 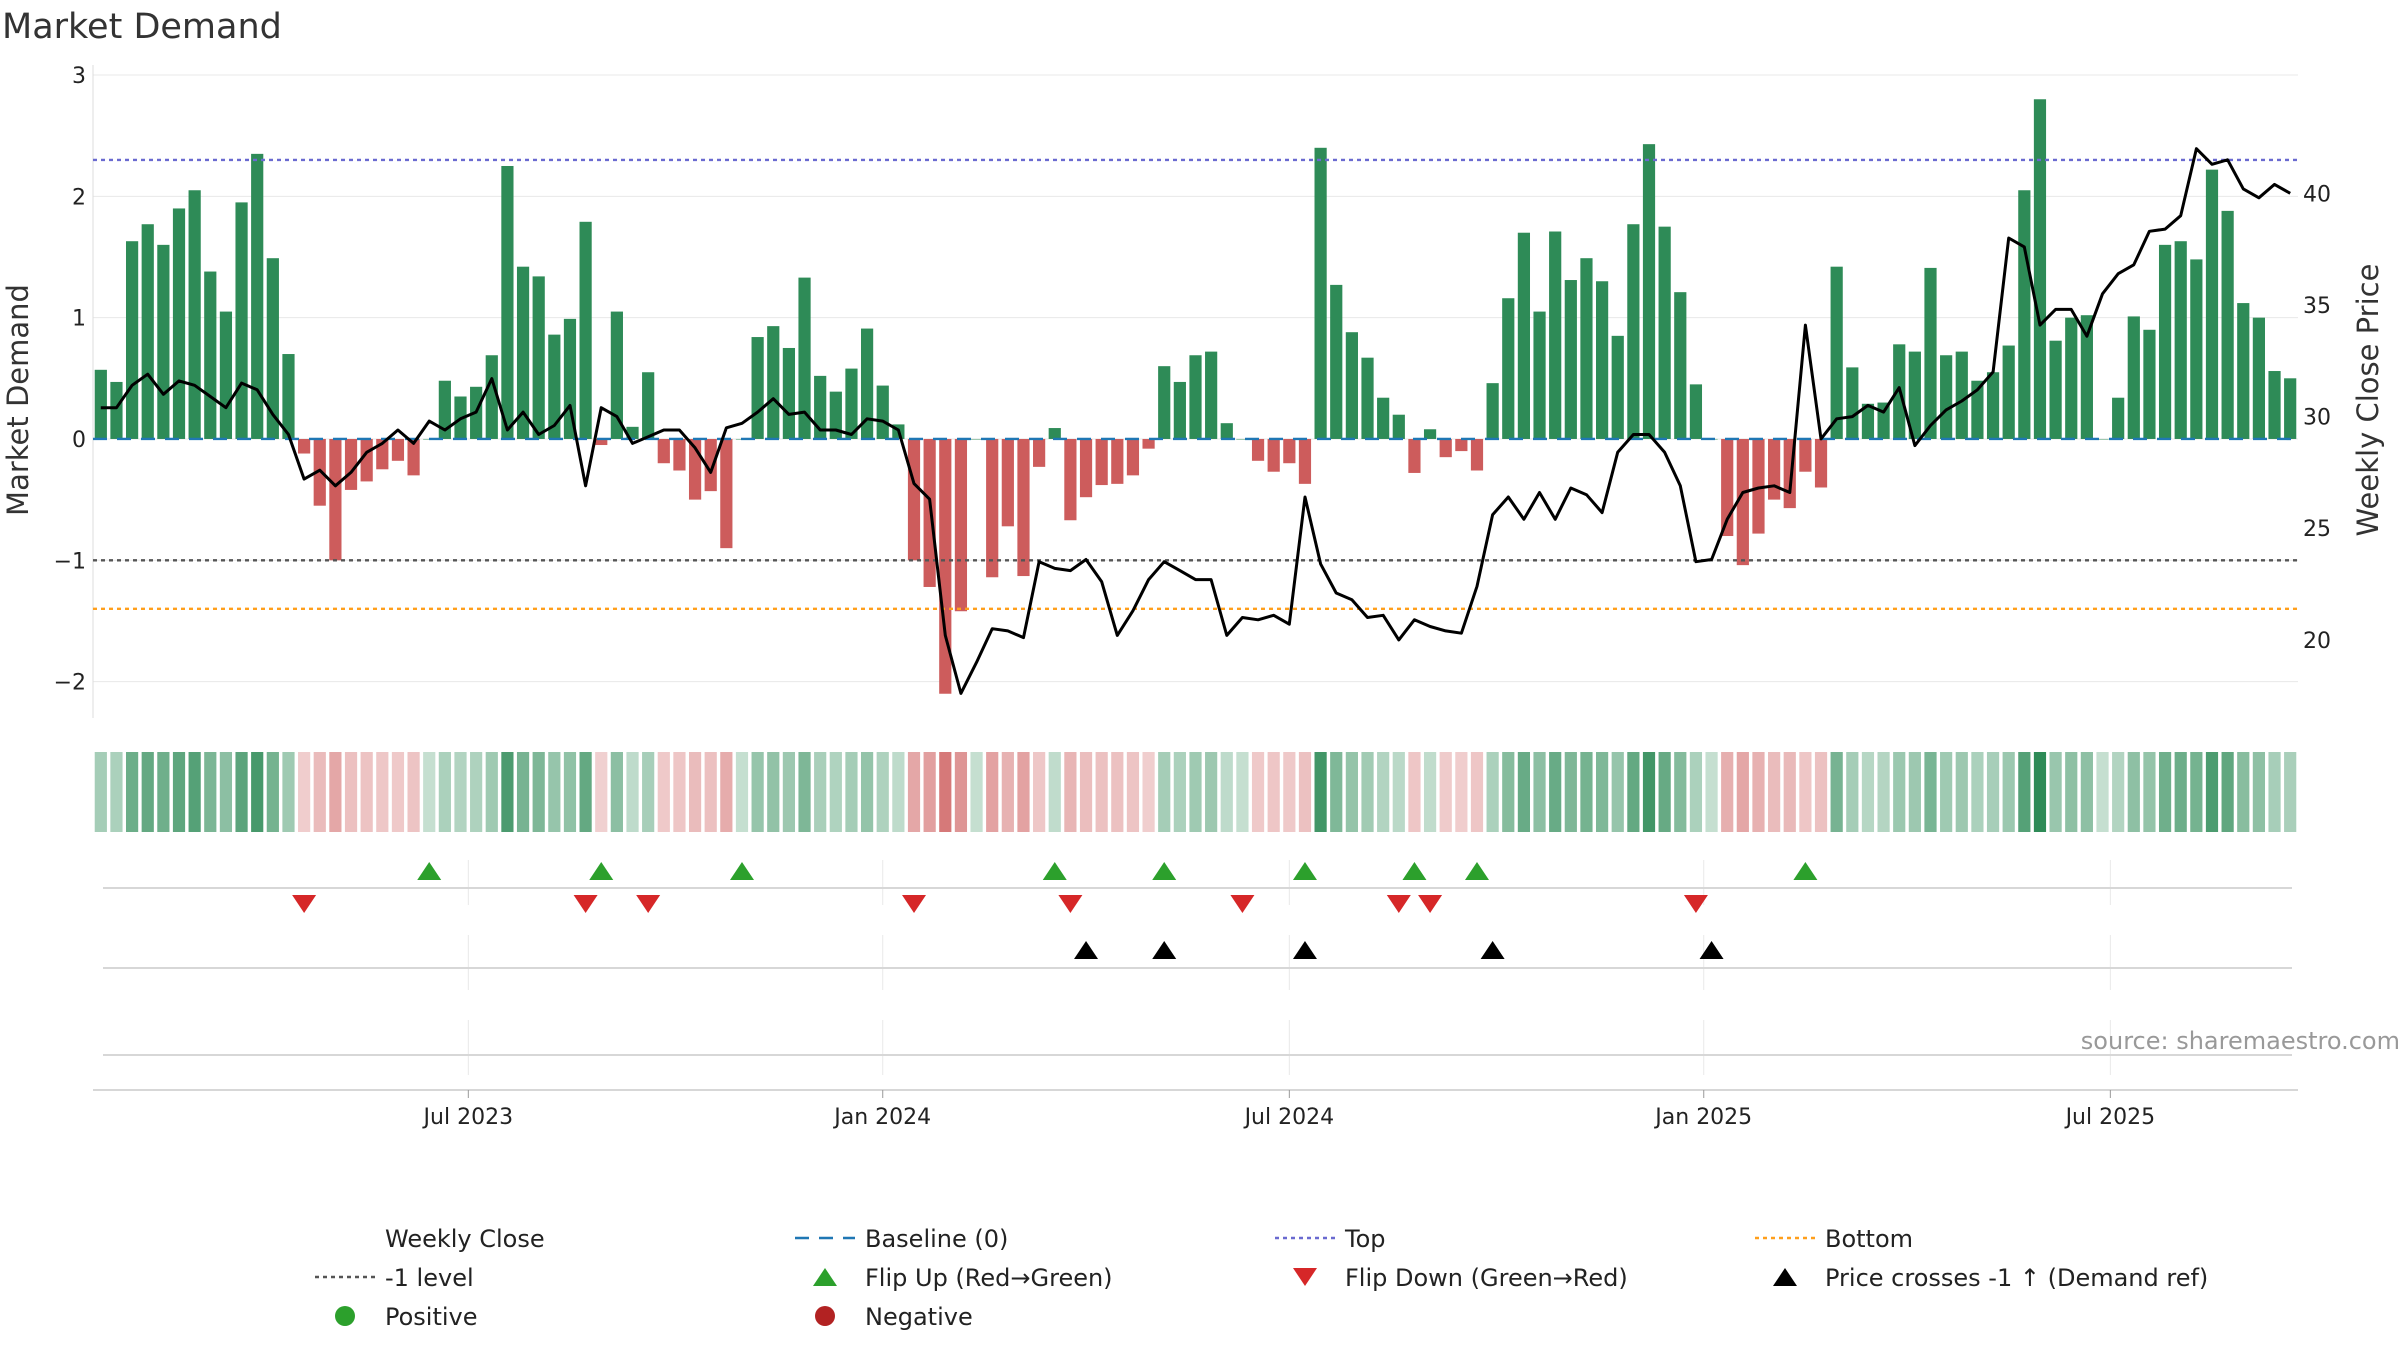 I want to click on x-tick-label: Jan 2024, so click(x=881, y=1117).